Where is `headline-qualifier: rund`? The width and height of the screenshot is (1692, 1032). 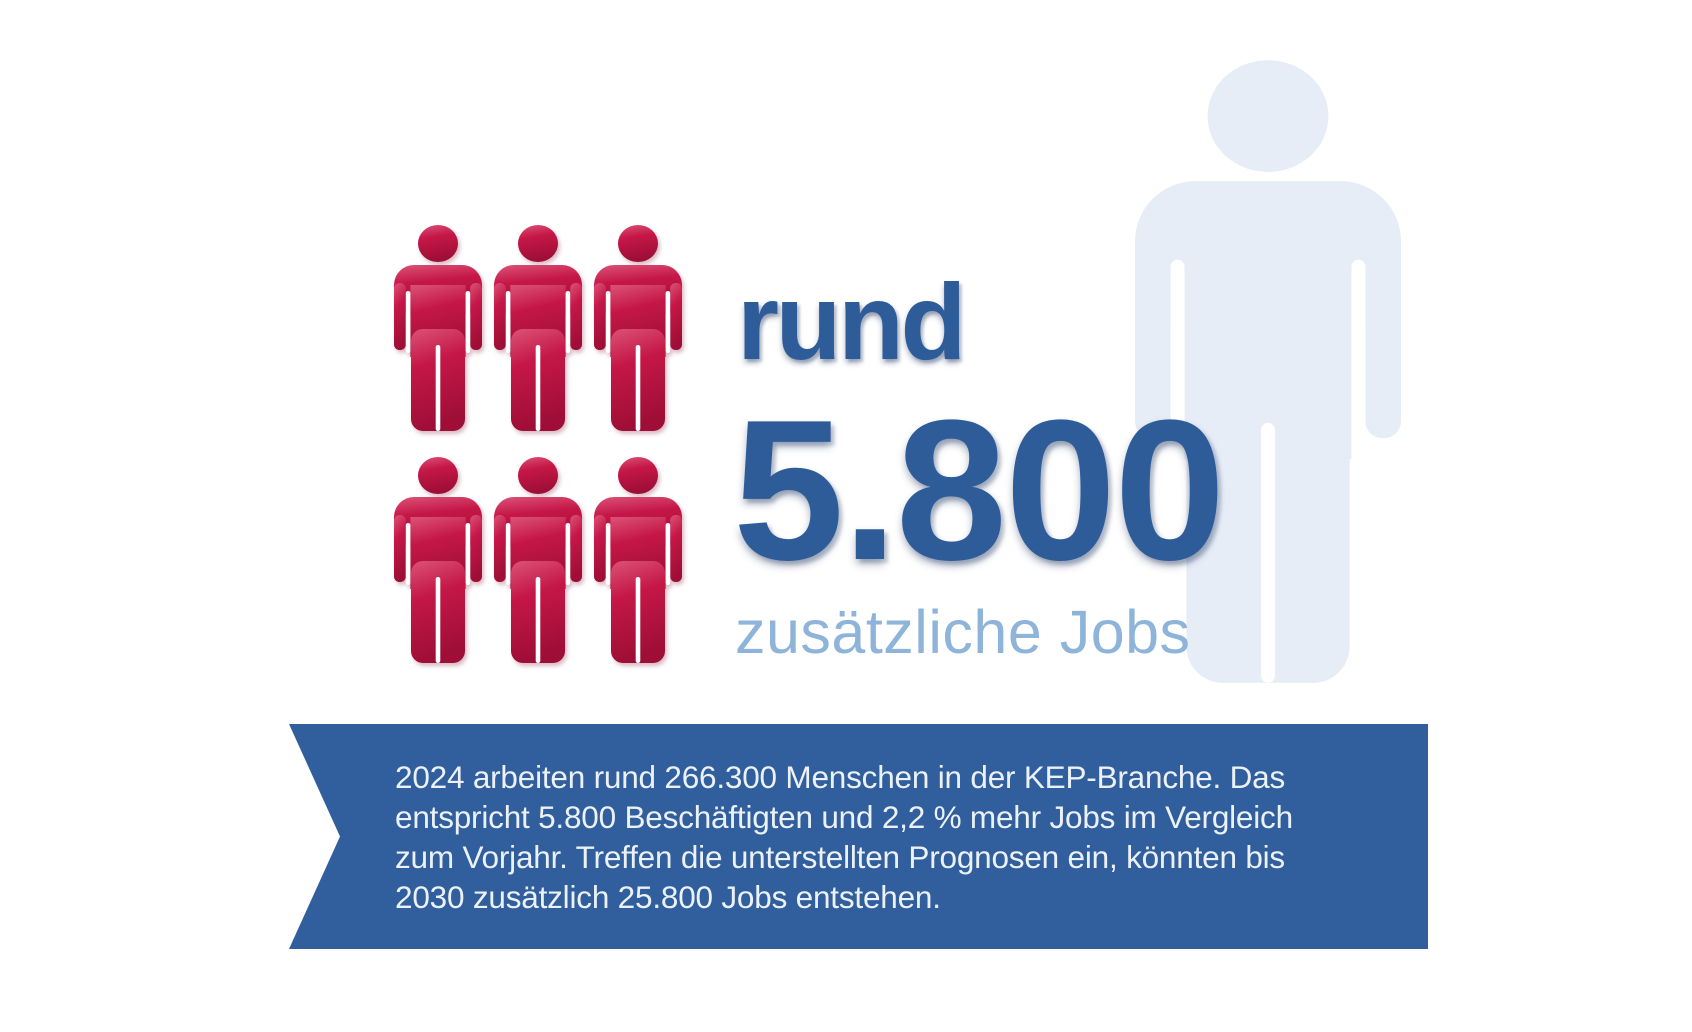 headline-qualifier: rund is located at coordinates (851, 321).